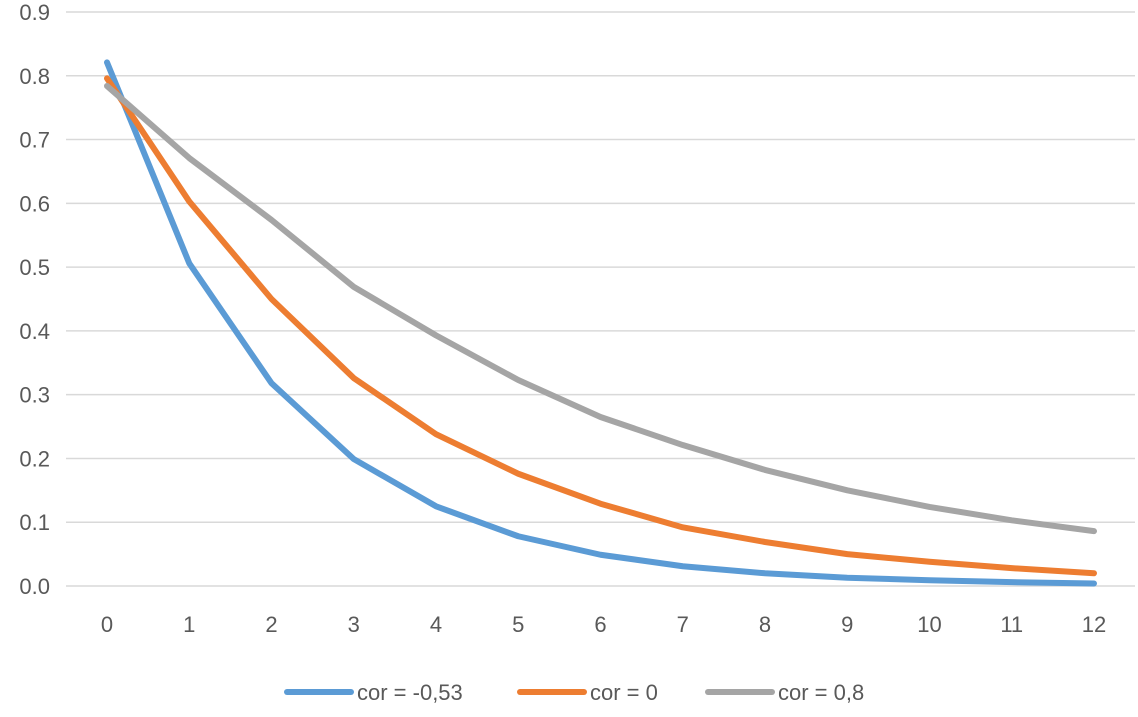 The width and height of the screenshot is (1138, 717). What do you see at coordinates (34, 522) in the screenshot?
I see `y-tick-label: 0.1` at bounding box center [34, 522].